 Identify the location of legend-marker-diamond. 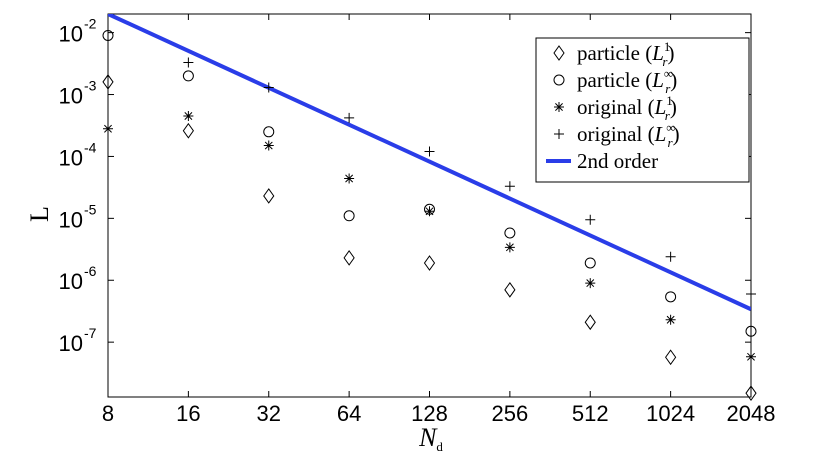
(559, 53).